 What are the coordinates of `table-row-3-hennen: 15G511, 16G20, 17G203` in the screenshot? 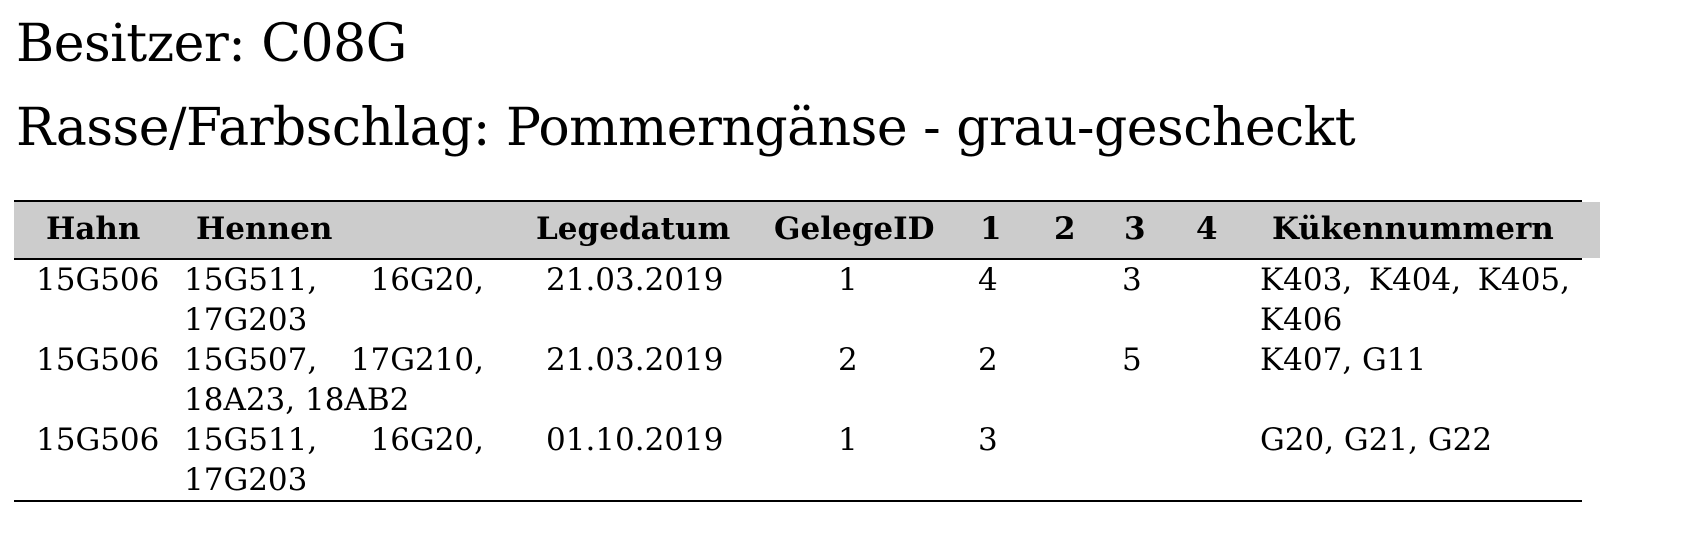 It's located at (334, 460).